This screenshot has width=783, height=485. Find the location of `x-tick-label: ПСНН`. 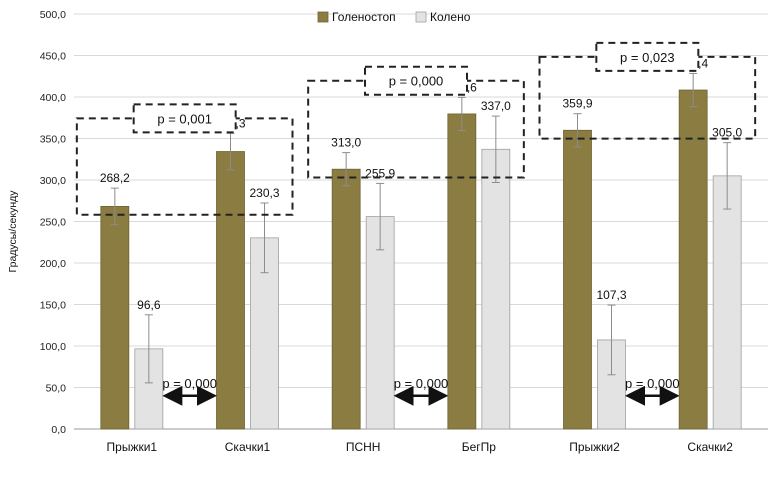

x-tick-label: ПСНН is located at coordinates (363, 447).